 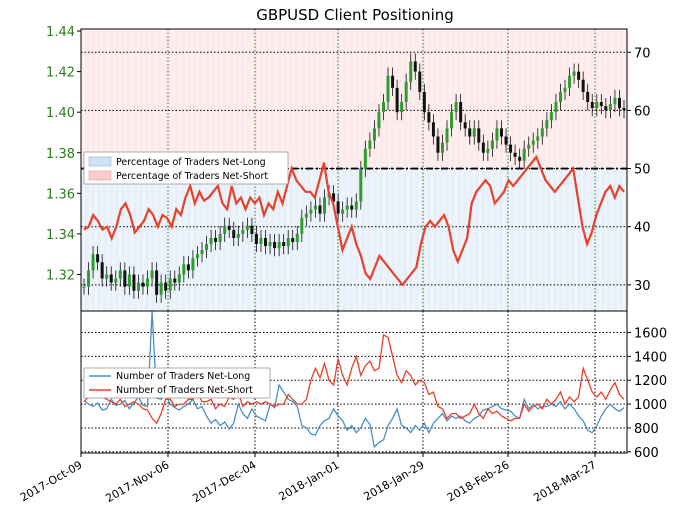 I want to click on legend-count-long-label: Number of Traders Net-Long, so click(x=183, y=376).